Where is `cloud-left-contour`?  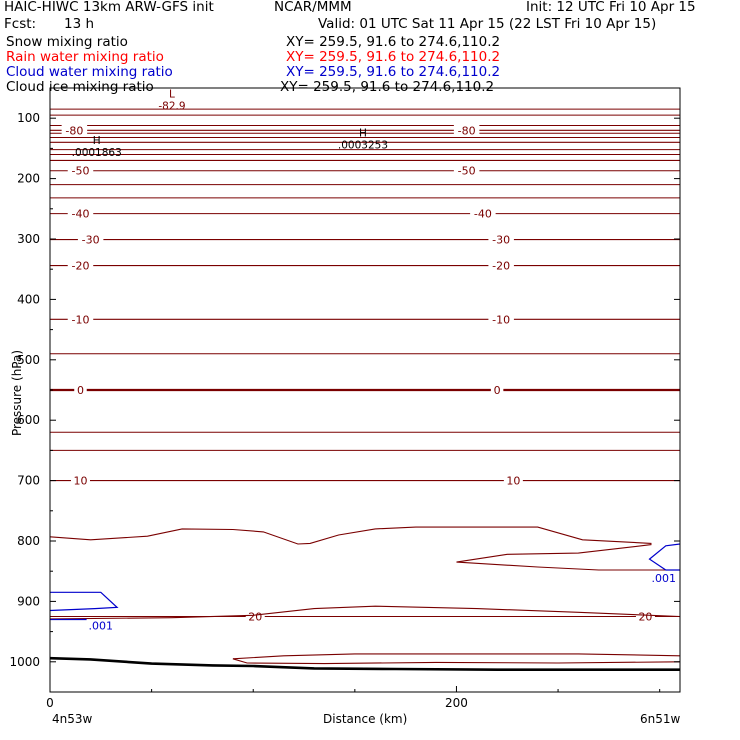
cloud-left-contour is located at coordinates (84, 601).